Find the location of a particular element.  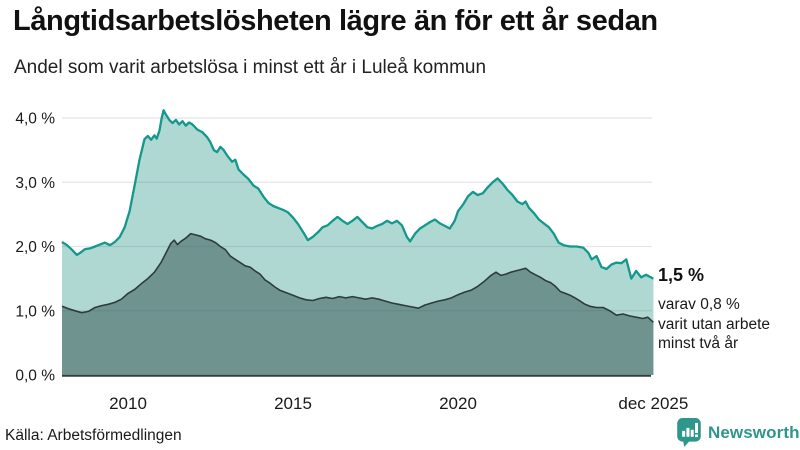

x-tick-label: dec 2025 is located at coordinates (653, 403).